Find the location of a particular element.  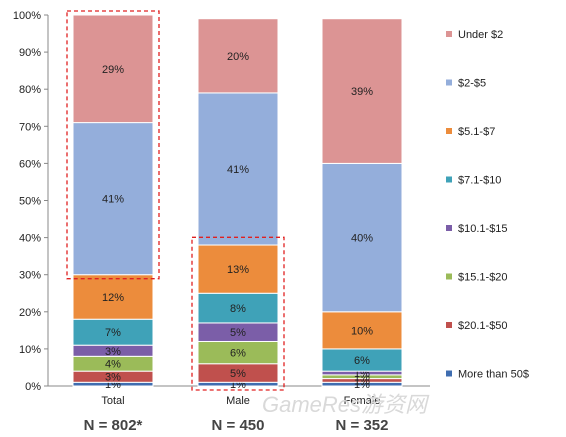

y-tick-label: 50% is located at coordinates (30, 202).